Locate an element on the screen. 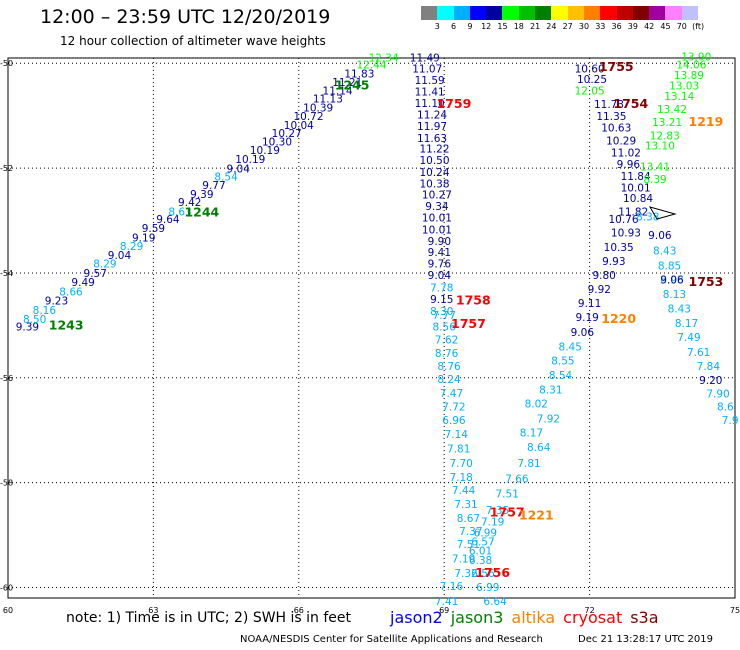 The width and height of the screenshot is (740, 650). wave-height-label: 9.96 is located at coordinates (629, 165).